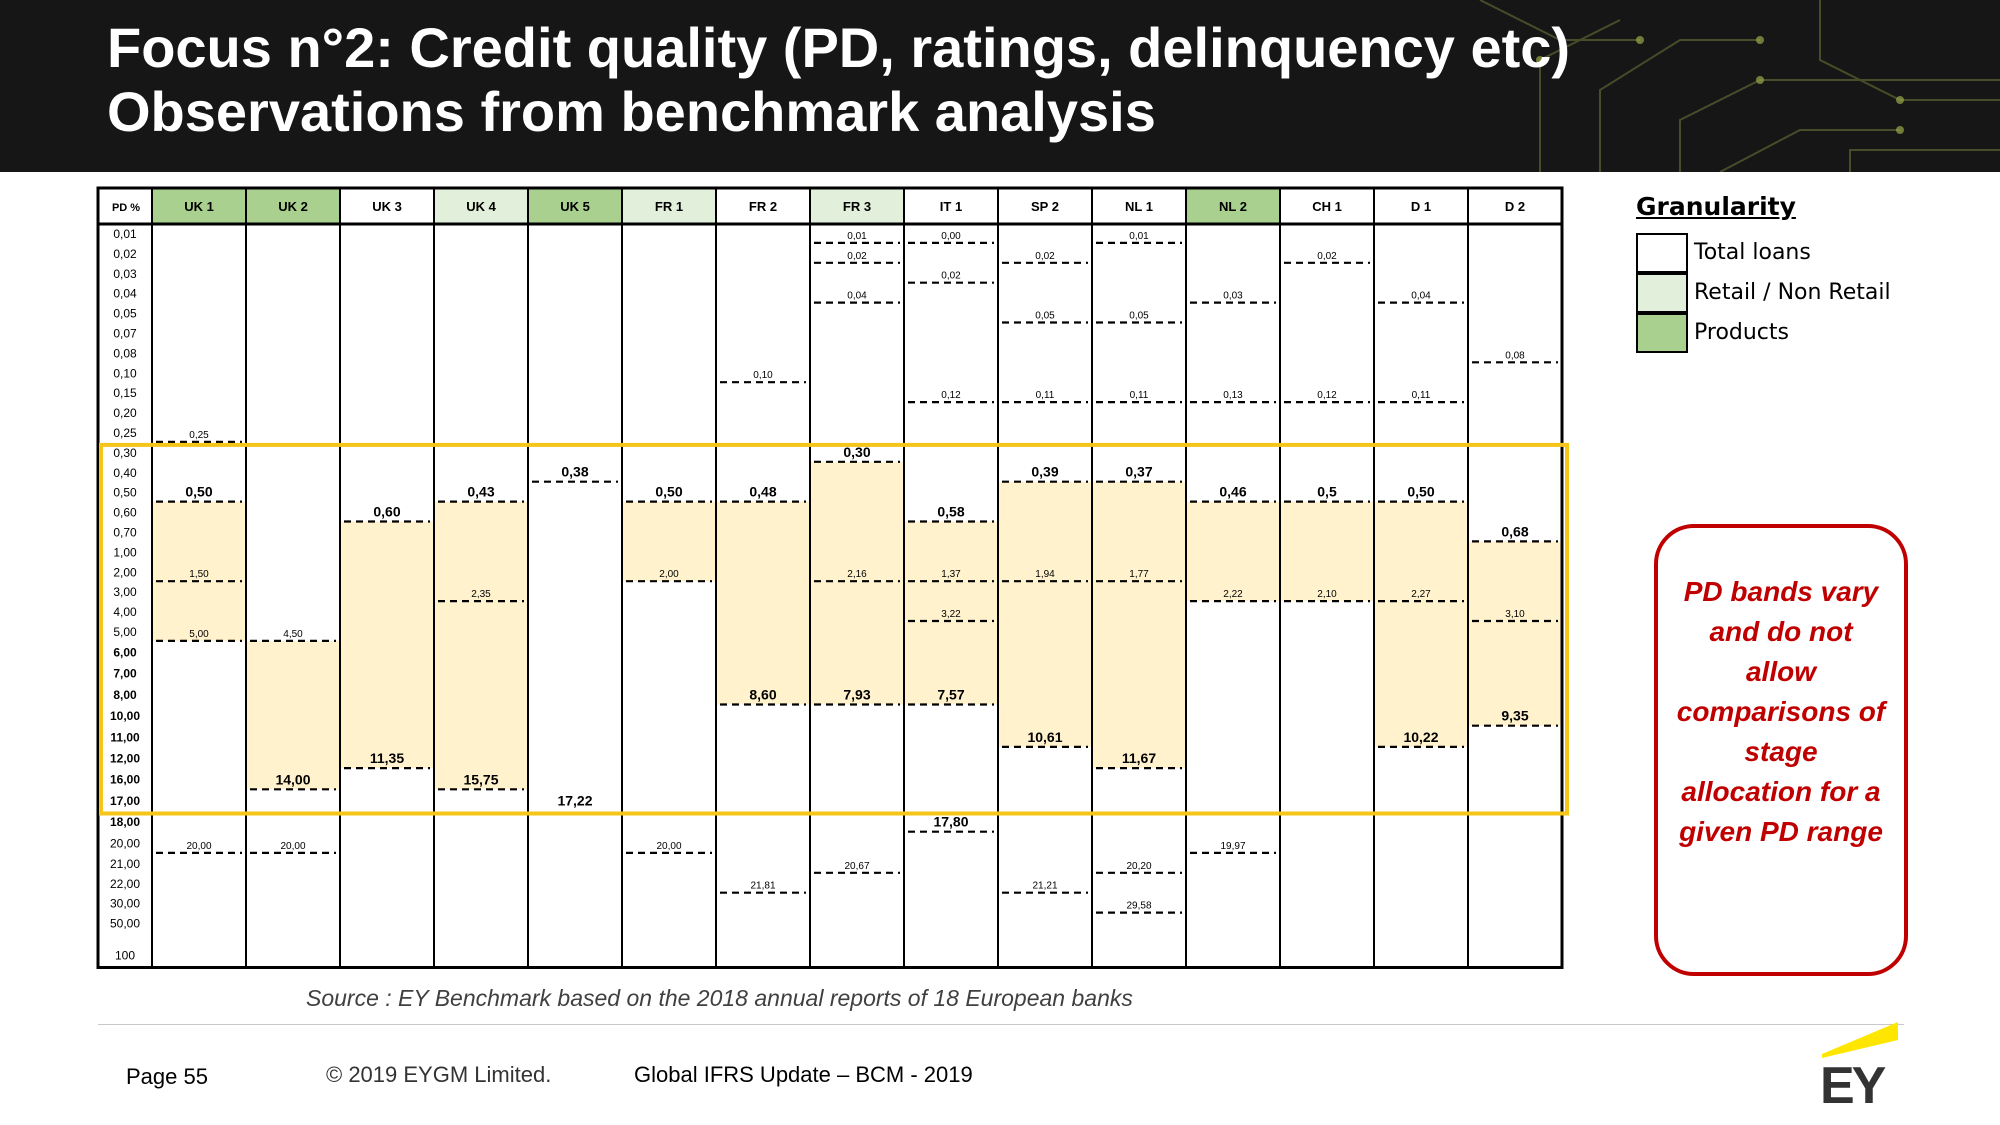  What do you see at coordinates (199, 574) in the screenshot?
I see `band-boundary-value: 1,50` at bounding box center [199, 574].